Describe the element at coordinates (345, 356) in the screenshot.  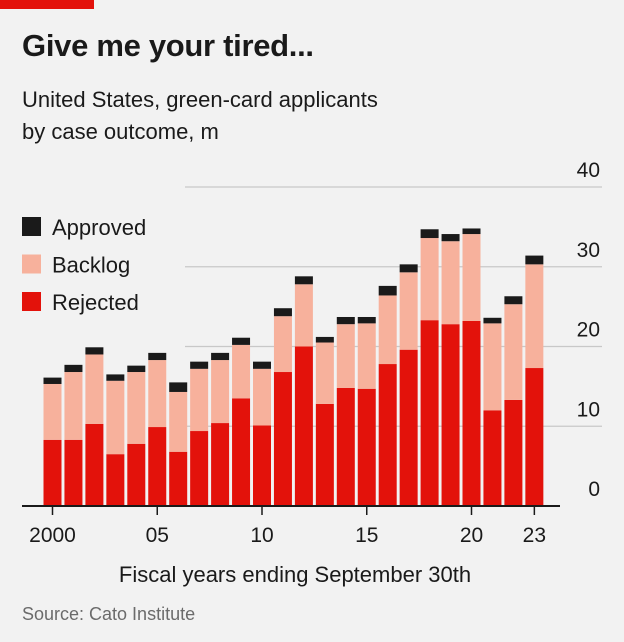
I see `bar-backlog-2014` at that location.